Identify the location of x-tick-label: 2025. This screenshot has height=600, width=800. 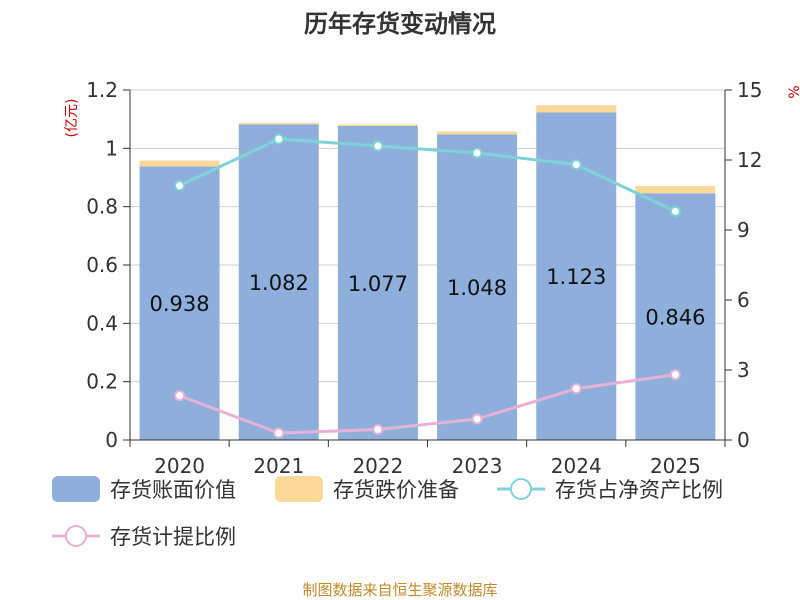
(675, 466).